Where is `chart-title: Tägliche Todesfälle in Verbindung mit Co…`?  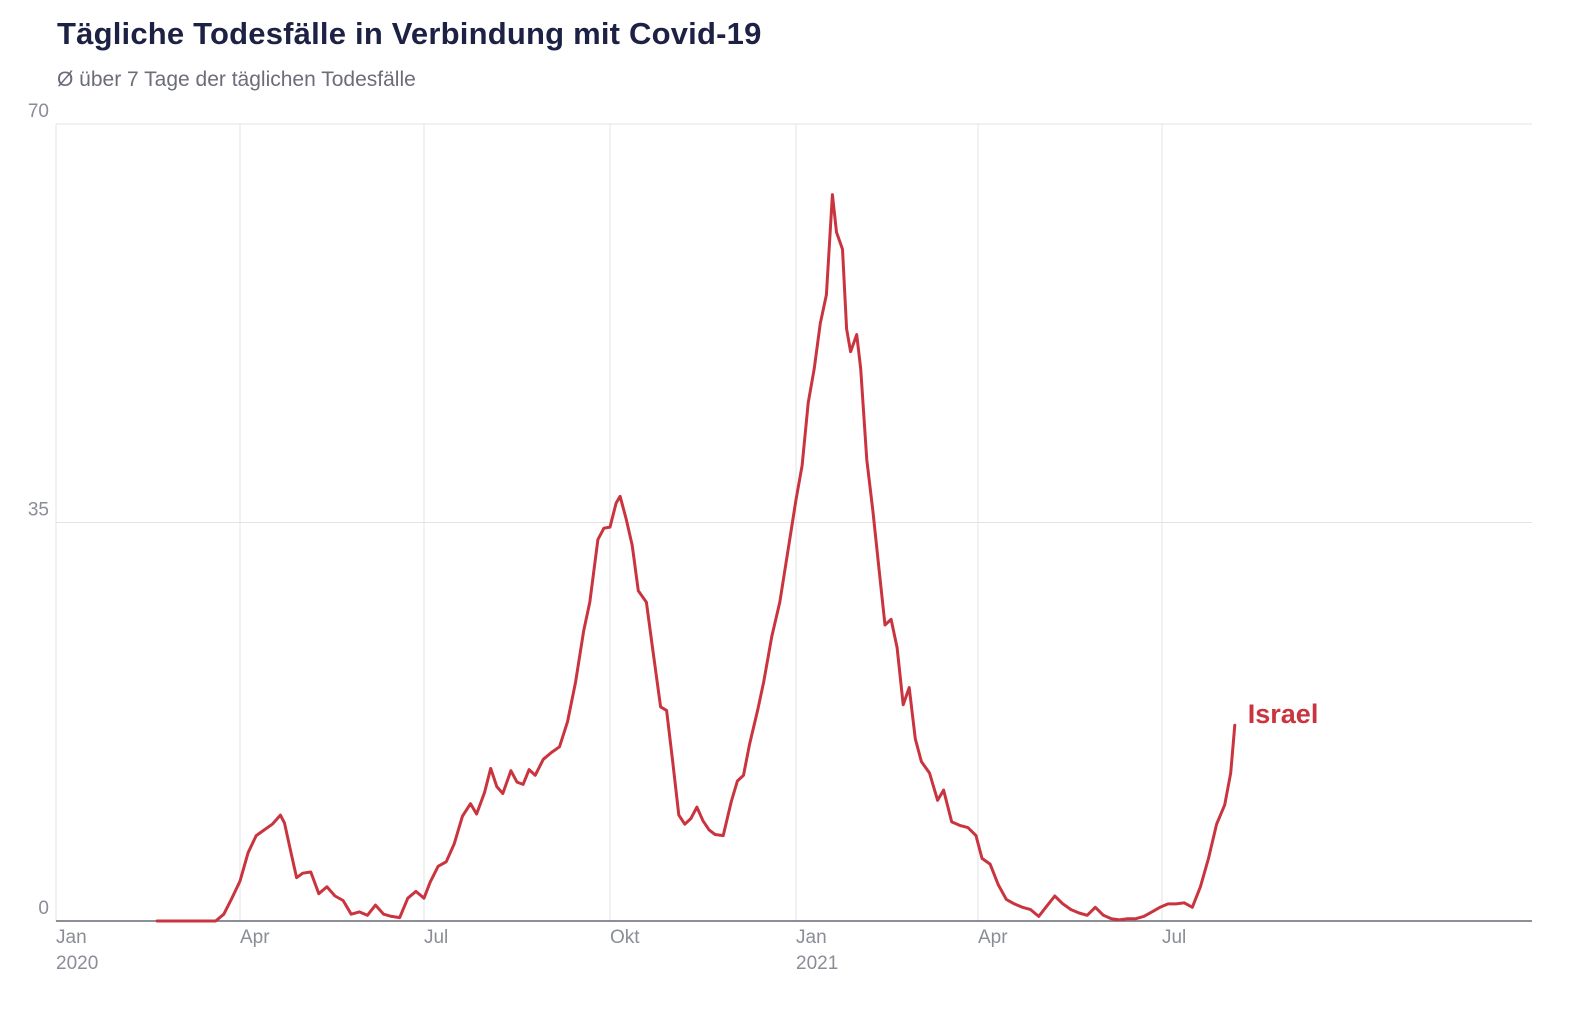
chart-title: Tägliche Todesfälle in Verbindung mit Co… is located at coordinates (409, 33).